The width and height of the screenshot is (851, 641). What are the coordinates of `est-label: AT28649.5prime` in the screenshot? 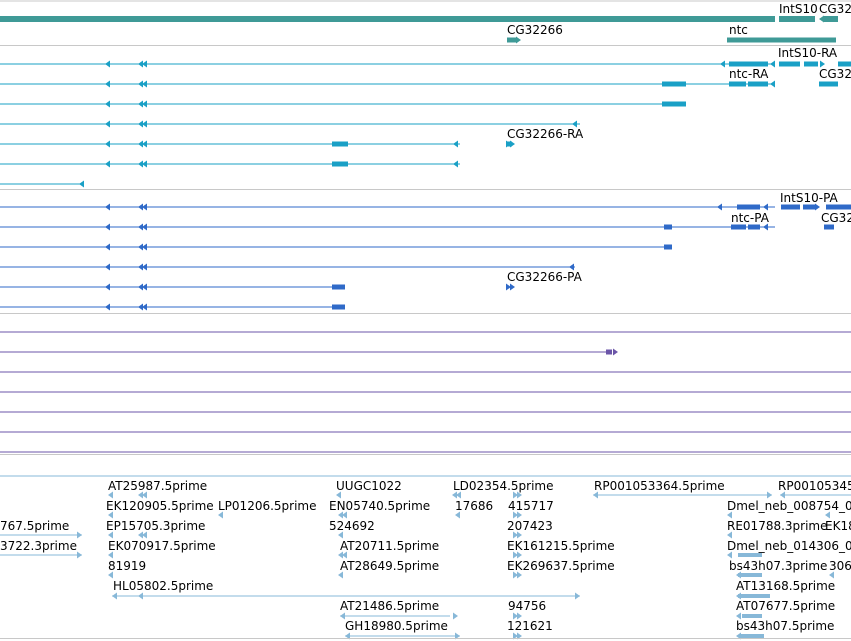 It's located at (390, 566).